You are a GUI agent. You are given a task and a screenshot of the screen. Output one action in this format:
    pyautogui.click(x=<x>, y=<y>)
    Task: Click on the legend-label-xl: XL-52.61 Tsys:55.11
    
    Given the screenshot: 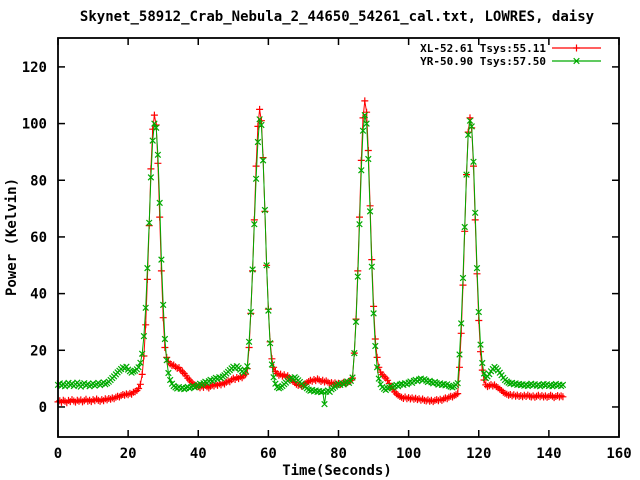 What is the action you would take?
    pyautogui.click(x=483, y=48)
    